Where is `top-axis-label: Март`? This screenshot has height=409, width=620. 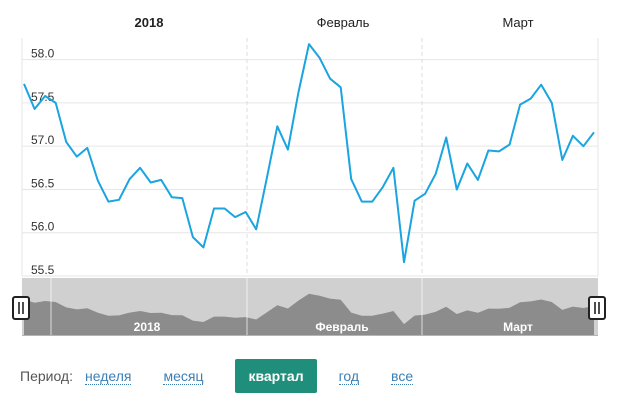
top-axis-label: Март is located at coordinates (517, 22).